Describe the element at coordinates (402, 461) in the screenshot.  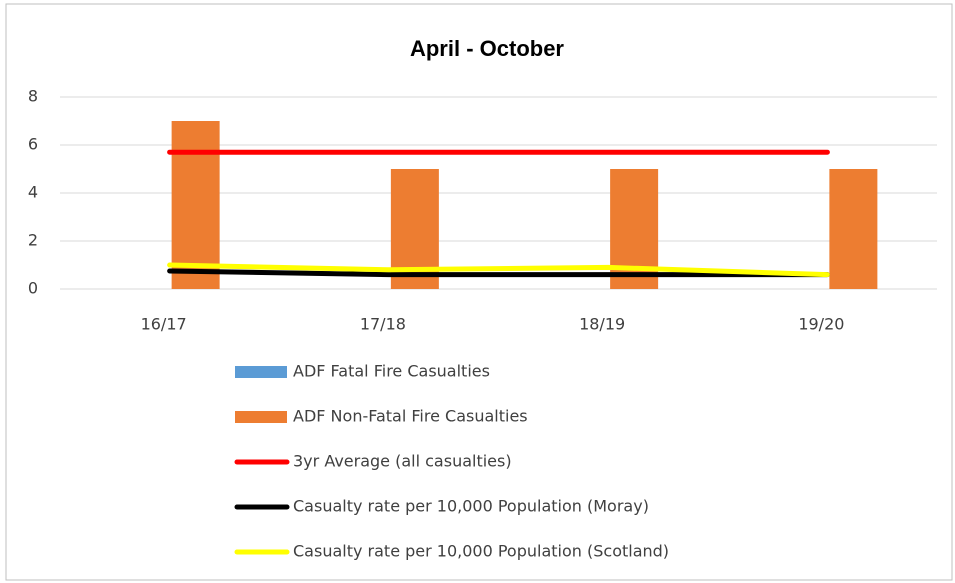
I see `legend-label: 3yr Average (all casualties)` at that location.